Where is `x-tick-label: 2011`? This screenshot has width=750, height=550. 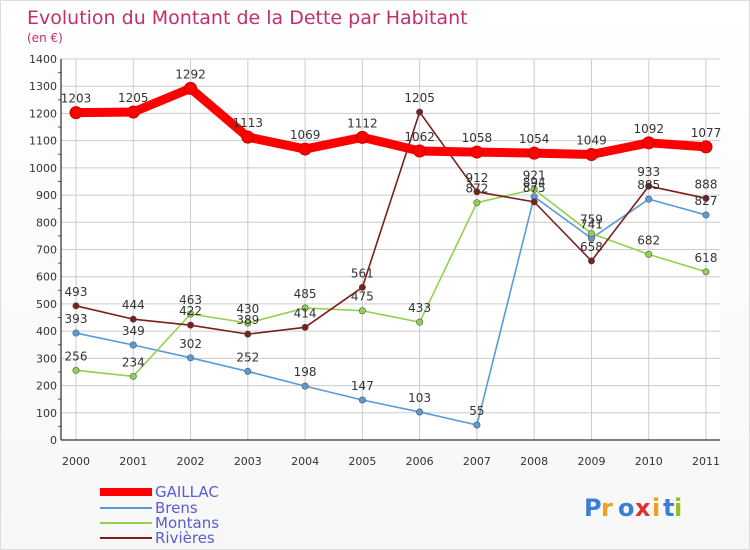 x-tick-label: 2011 is located at coordinates (706, 461).